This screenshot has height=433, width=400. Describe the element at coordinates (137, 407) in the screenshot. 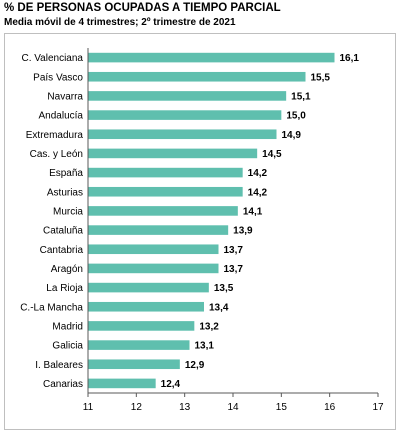

I see `x-tick-label: 12` at that location.